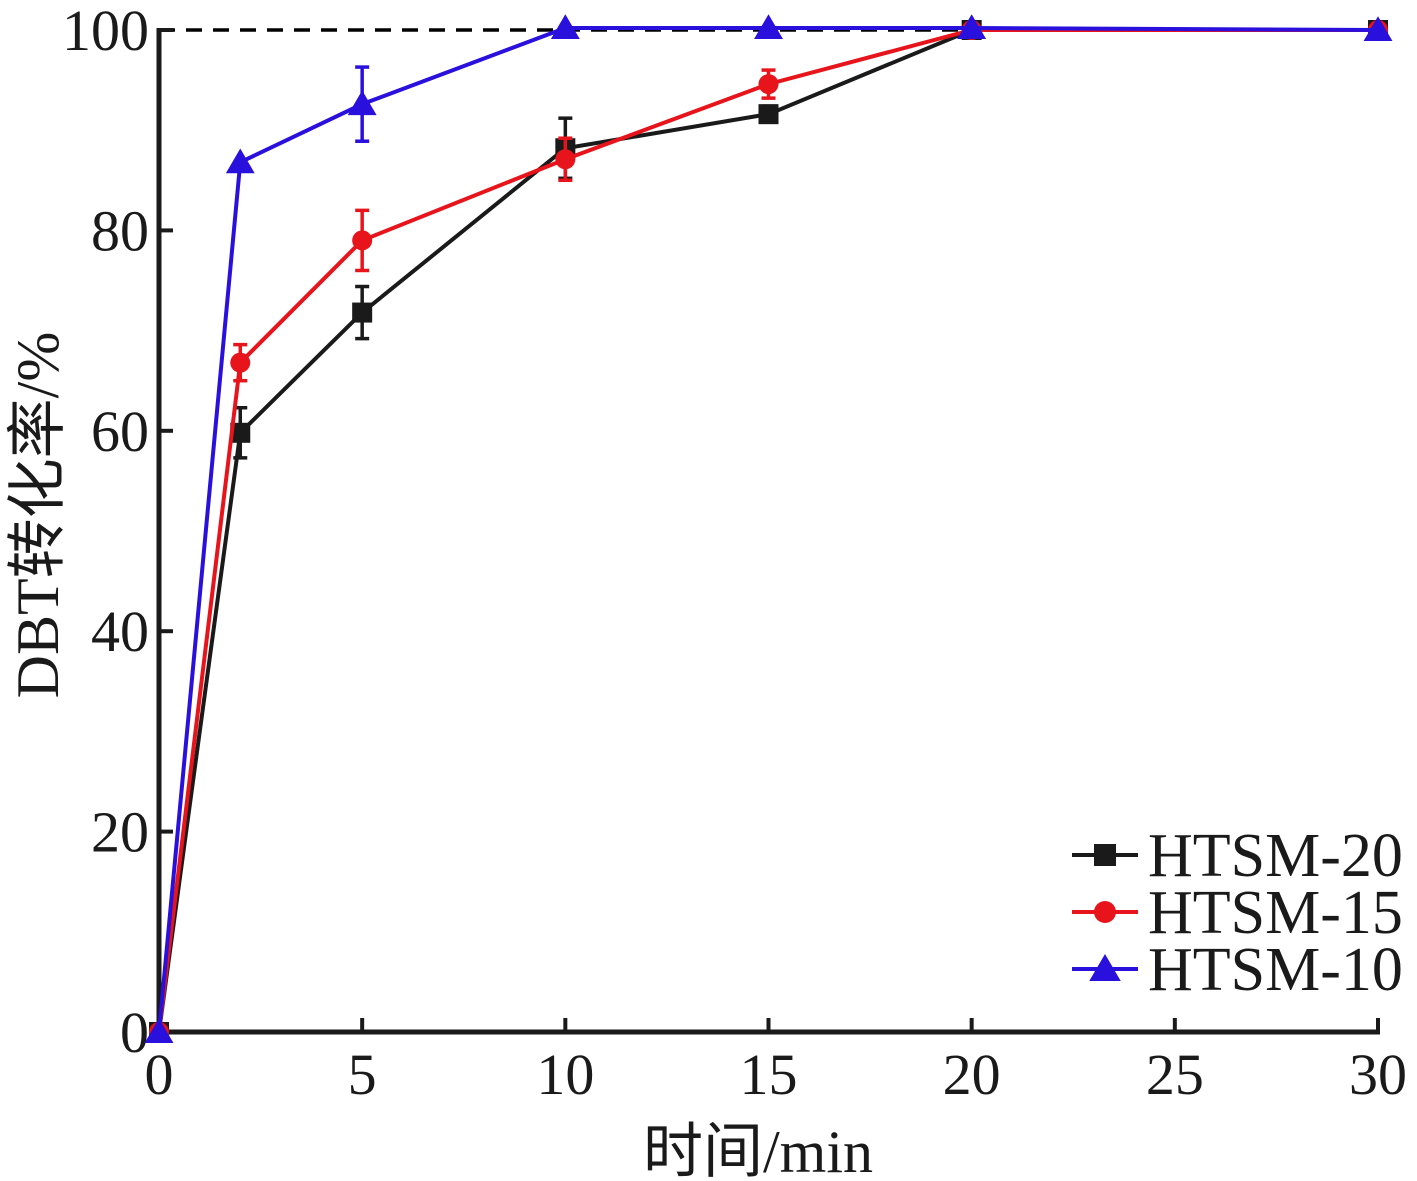 The image size is (1417, 1181). Describe the element at coordinates (120, 431) in the screenshot. I see `y-tick-label: 60` at that location.